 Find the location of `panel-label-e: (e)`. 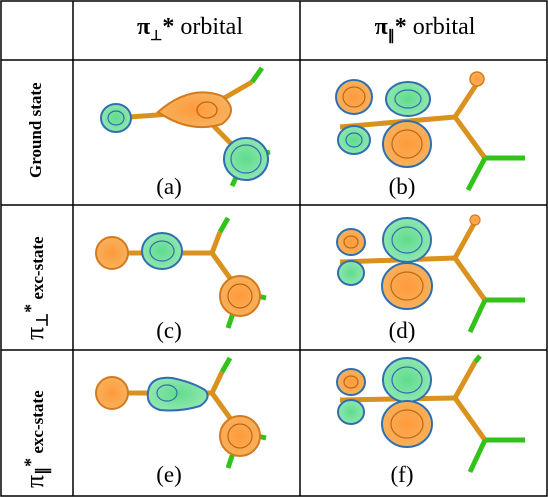

panel-label-e: (e) is located at coordinates (169, 474).